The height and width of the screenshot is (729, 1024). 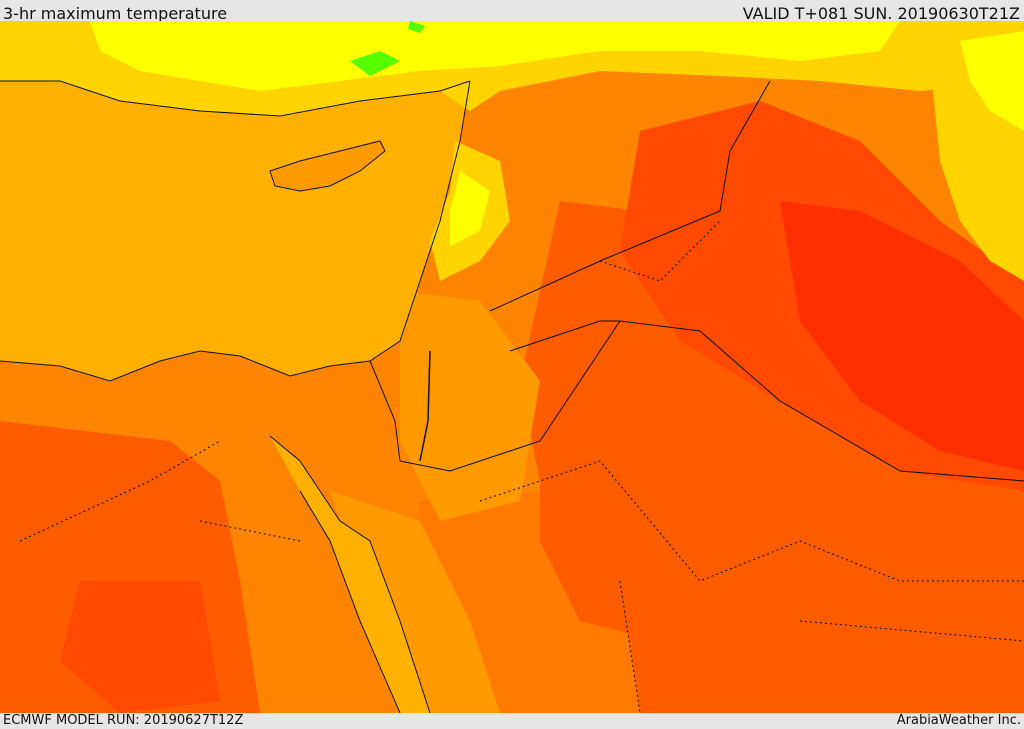 What do you see at coordinates (470, 208) in the screenshot?
I see `zone-lebanon-bright` at bounding box center [470, 208].